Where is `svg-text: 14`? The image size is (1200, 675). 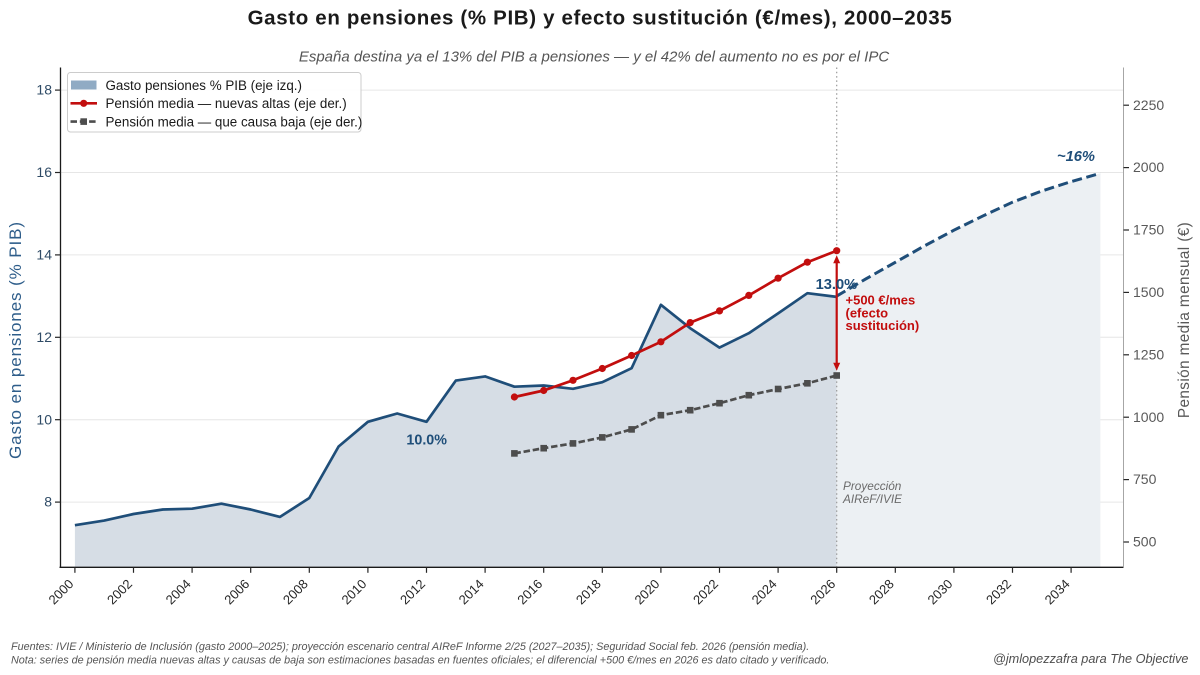
svg-text: 14 is located at coordinates (44, 255).